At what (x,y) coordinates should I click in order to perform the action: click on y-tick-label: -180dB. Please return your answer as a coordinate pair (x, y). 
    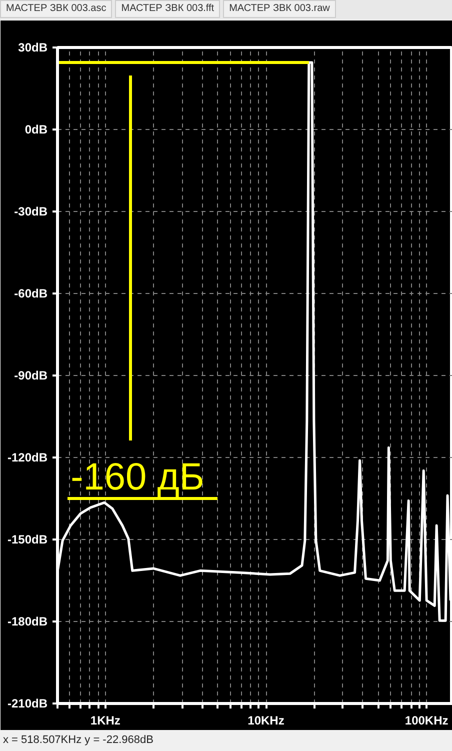
    Looking at the image, I should click on (27, 621).